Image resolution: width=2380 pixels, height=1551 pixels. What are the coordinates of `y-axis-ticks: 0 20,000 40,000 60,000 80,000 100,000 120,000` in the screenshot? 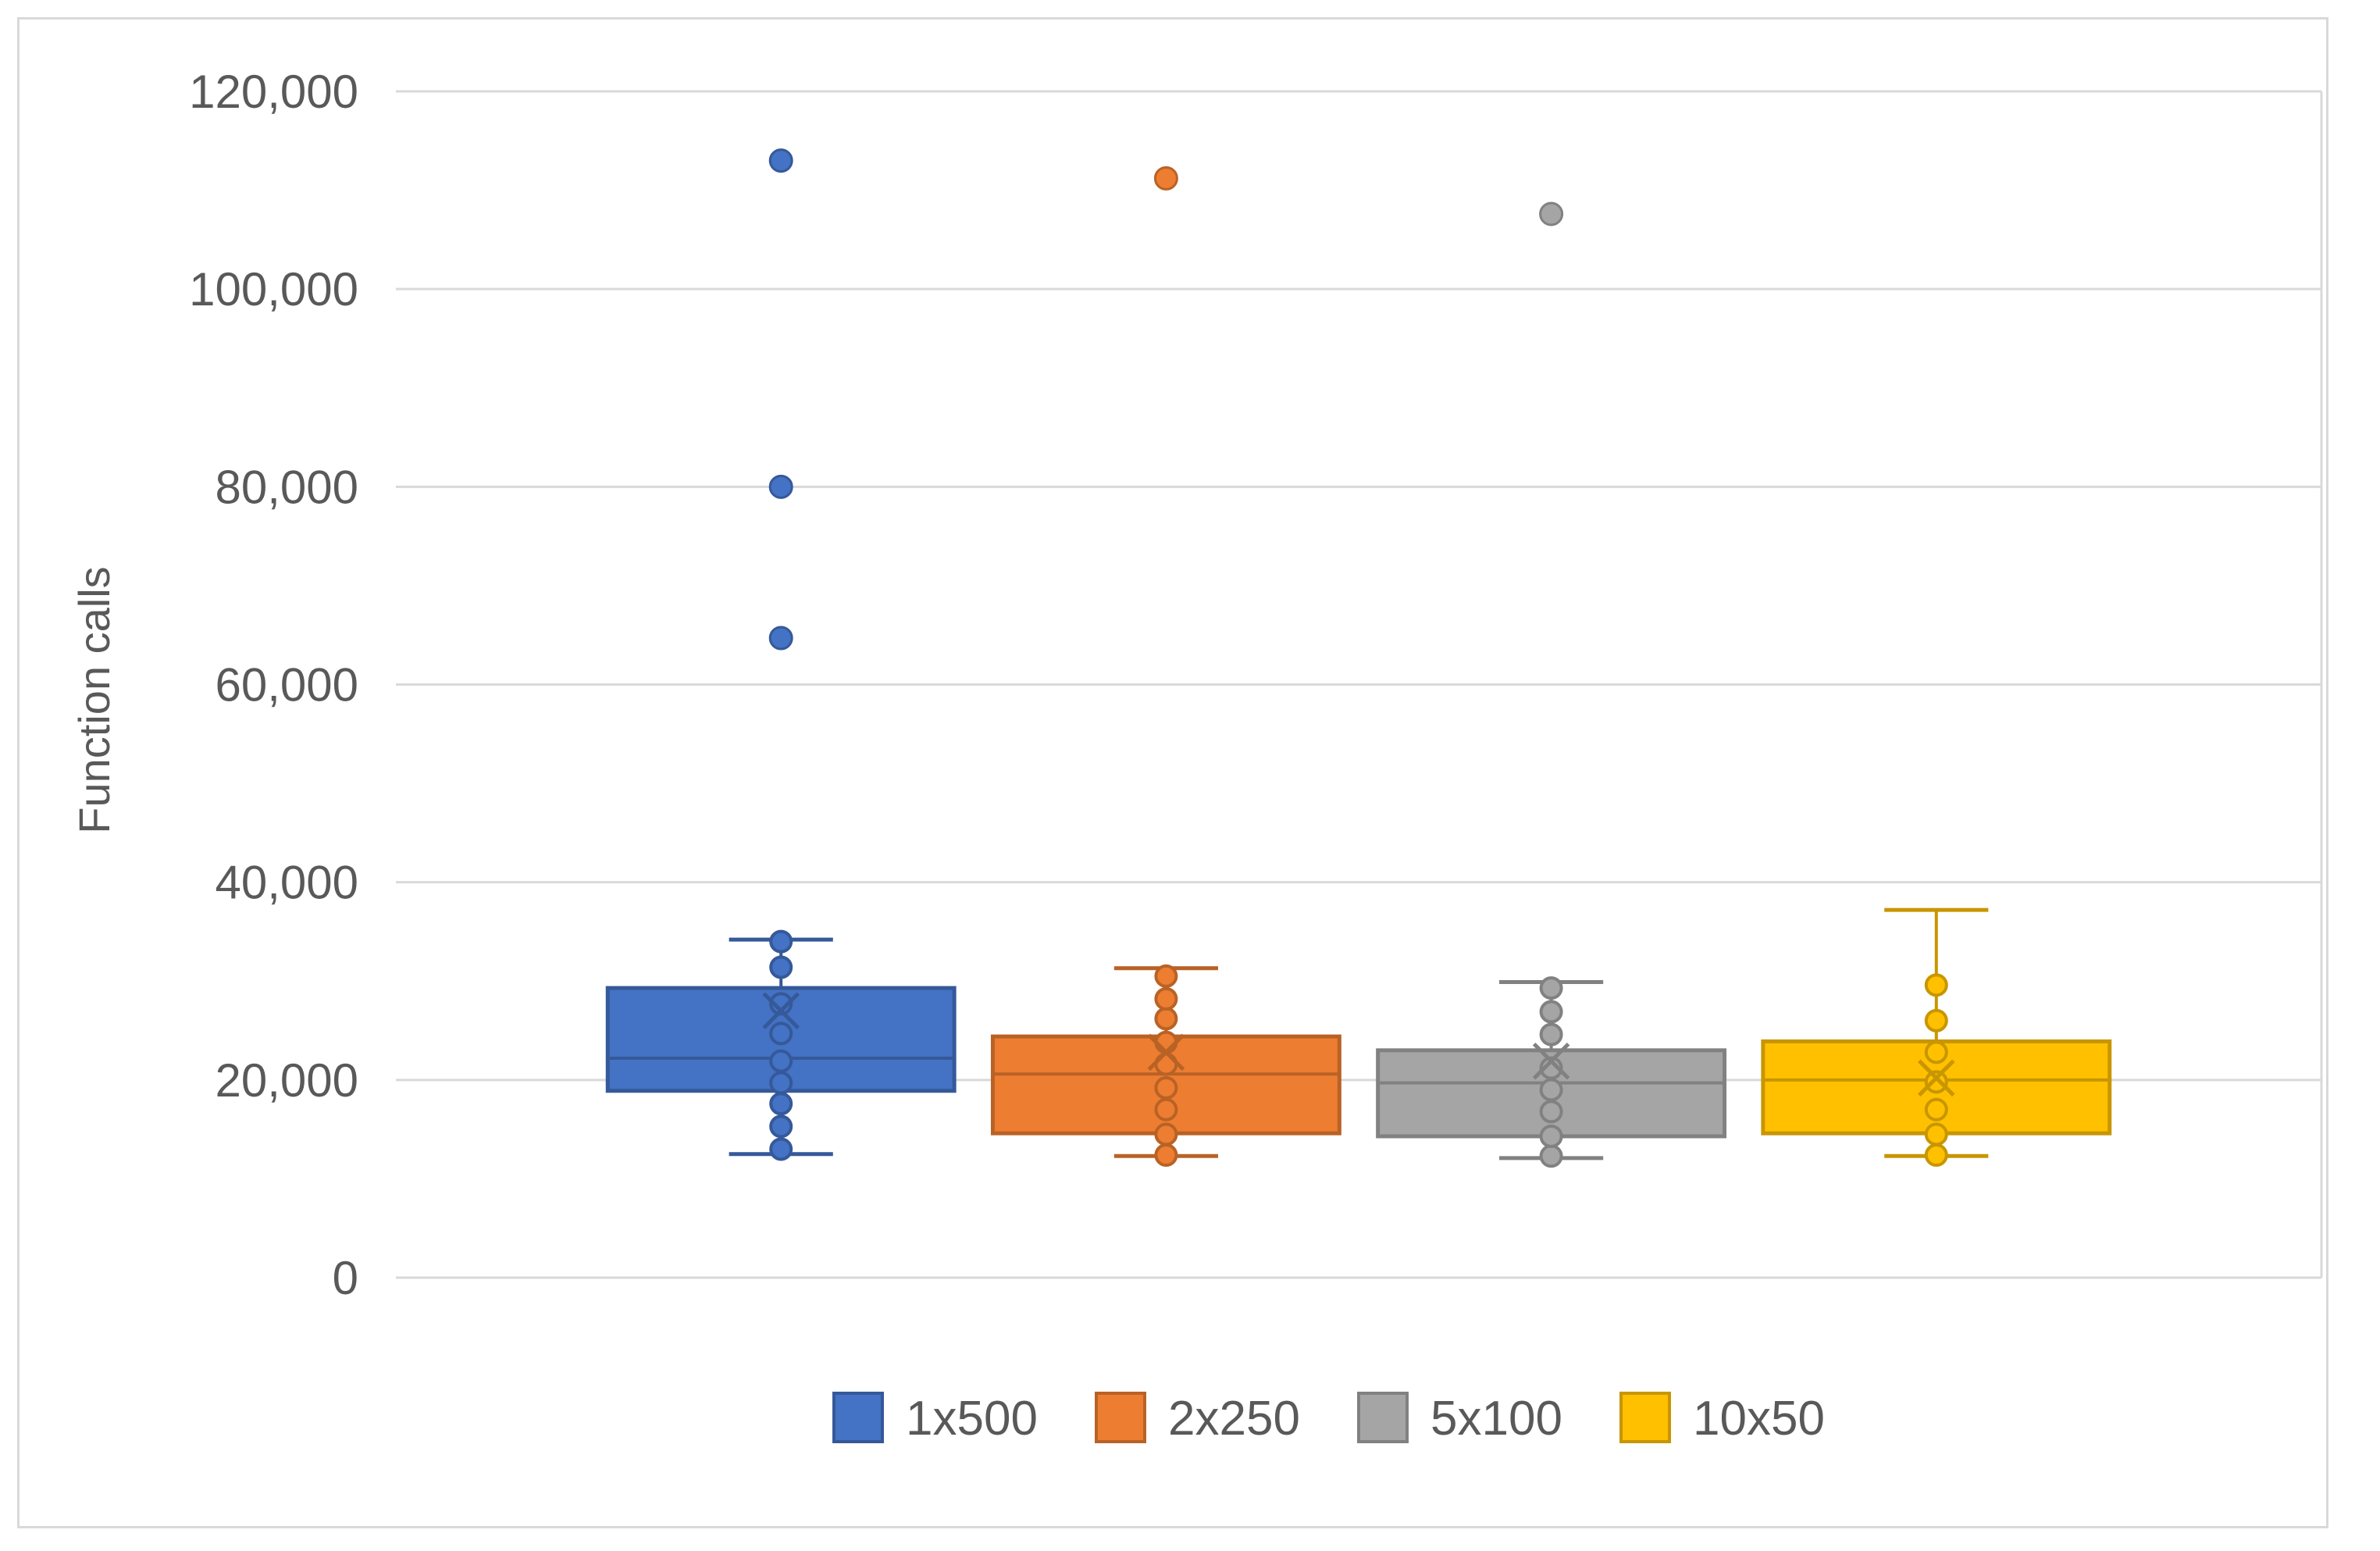 It's located at (273, 685).